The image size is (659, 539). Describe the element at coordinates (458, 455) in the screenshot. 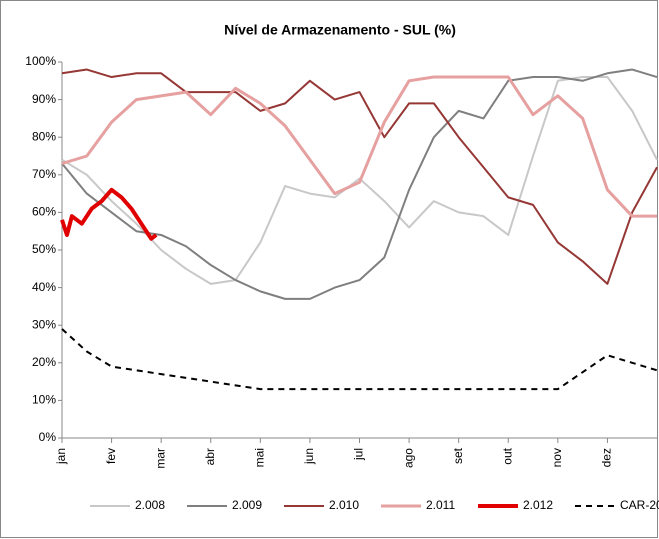

I see `x-tick-label: set` at that location.